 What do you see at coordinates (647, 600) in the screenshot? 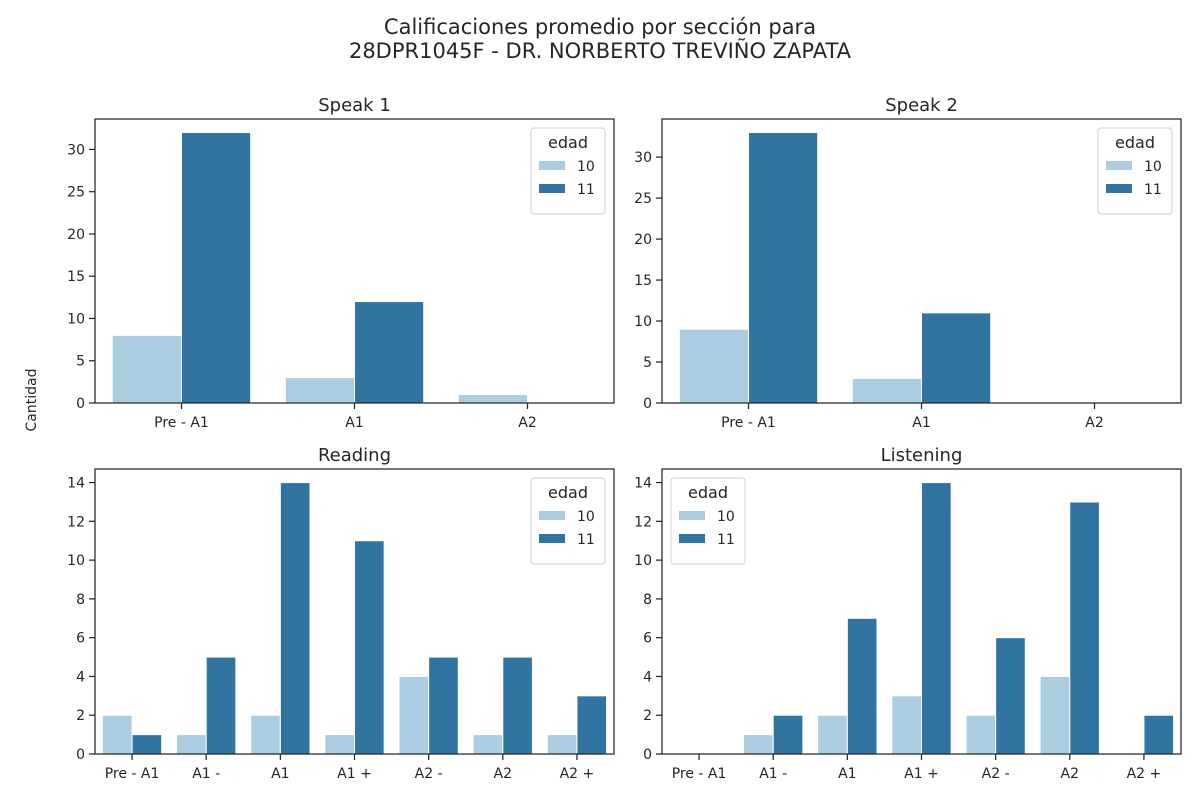
I see `y-tick-label: 8` at bounding box center [647, 600].